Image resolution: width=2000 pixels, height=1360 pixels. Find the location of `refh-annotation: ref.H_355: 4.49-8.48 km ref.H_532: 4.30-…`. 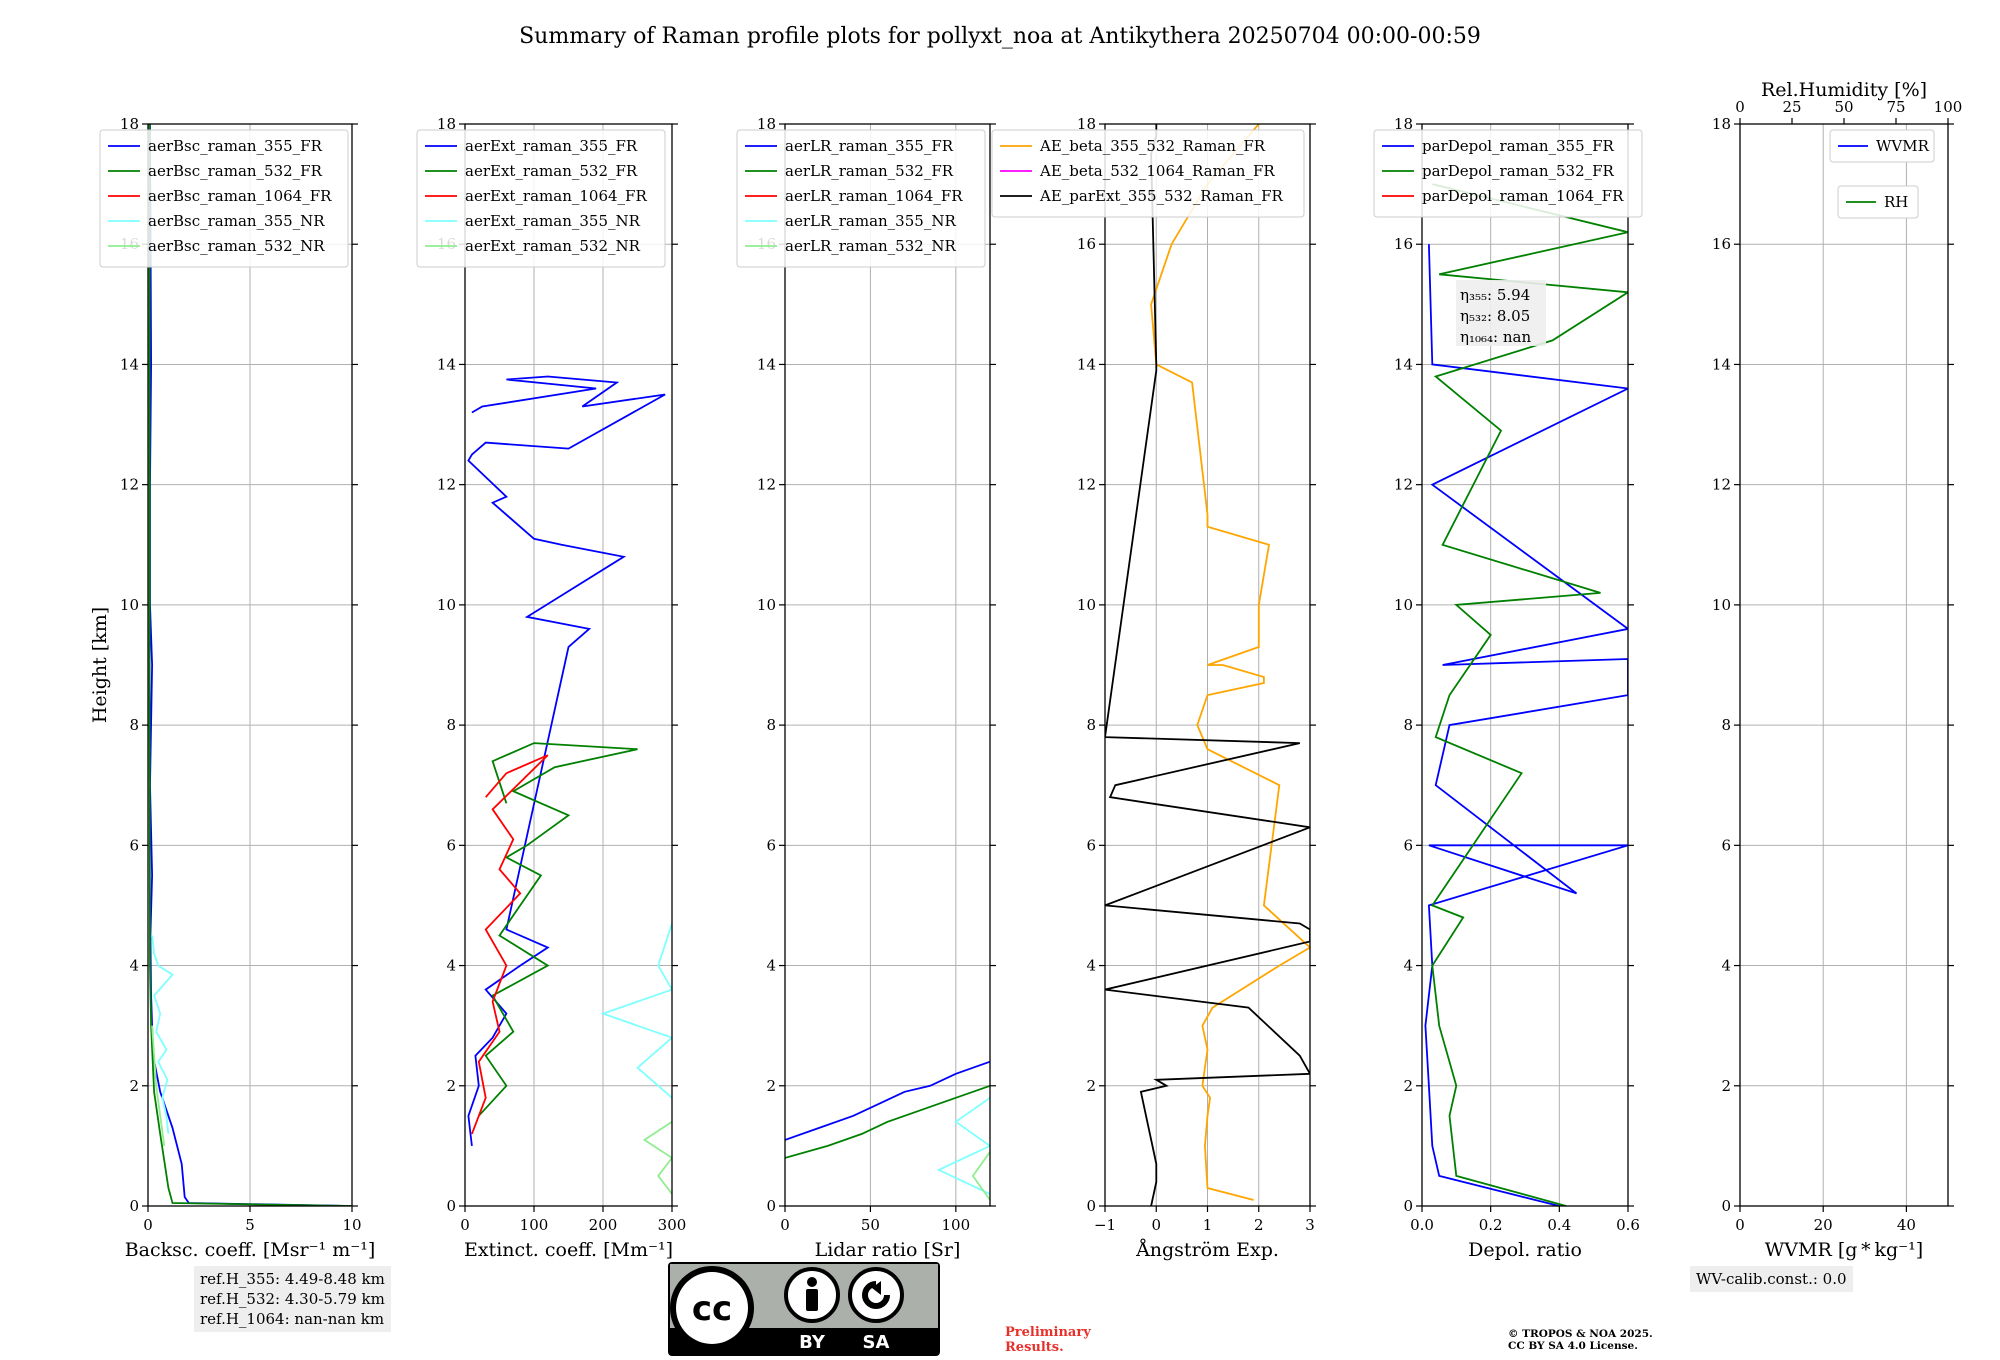

refh-annotation: ref.H_355: 4.49-8.48 km ref.H_532: 4.30-… is located at coordinates (292, 1299).